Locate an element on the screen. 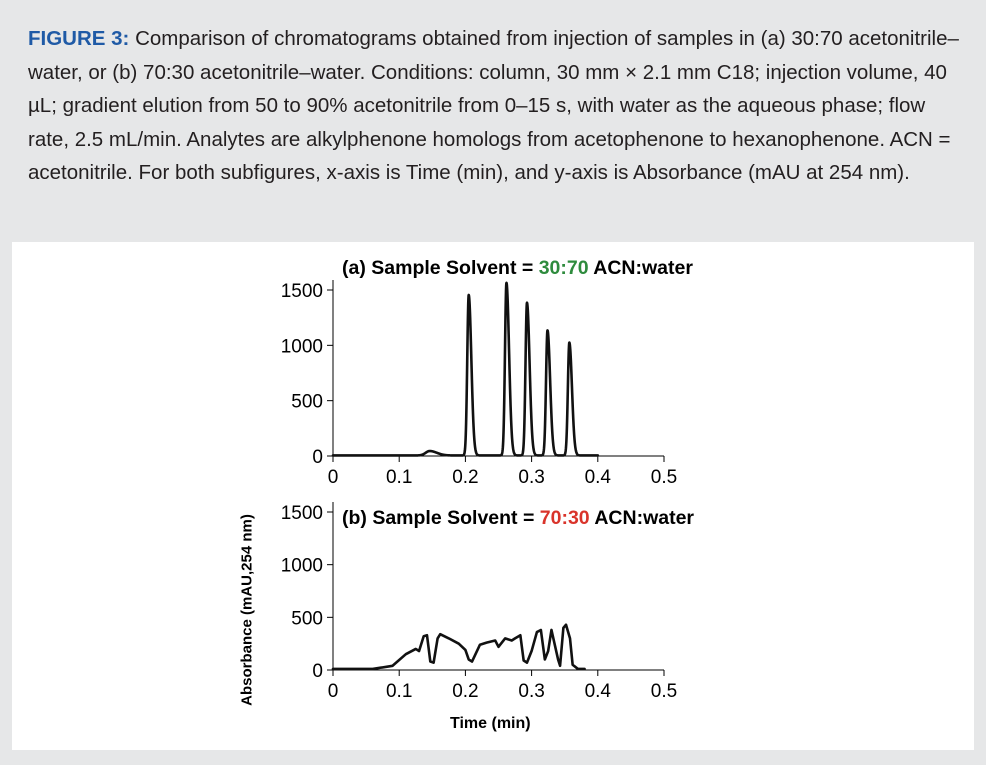 This screenshot has height=765, width=986. y-tick-label-a-1: 500 is located at coordinates (307, 402).